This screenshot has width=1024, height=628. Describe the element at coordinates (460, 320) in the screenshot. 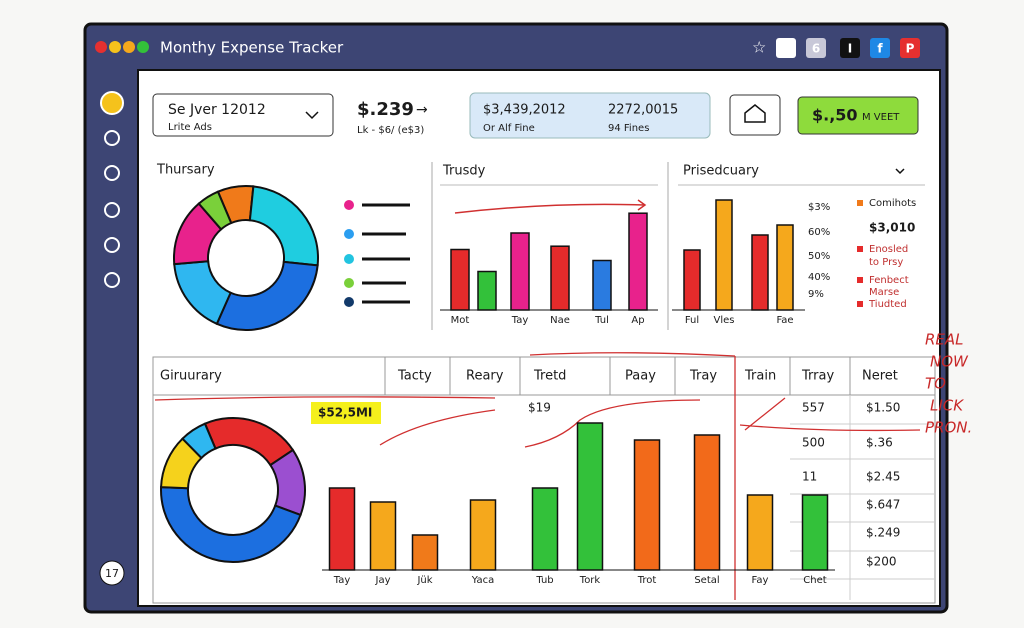

I see `x-tick-label: Mot` at that location.